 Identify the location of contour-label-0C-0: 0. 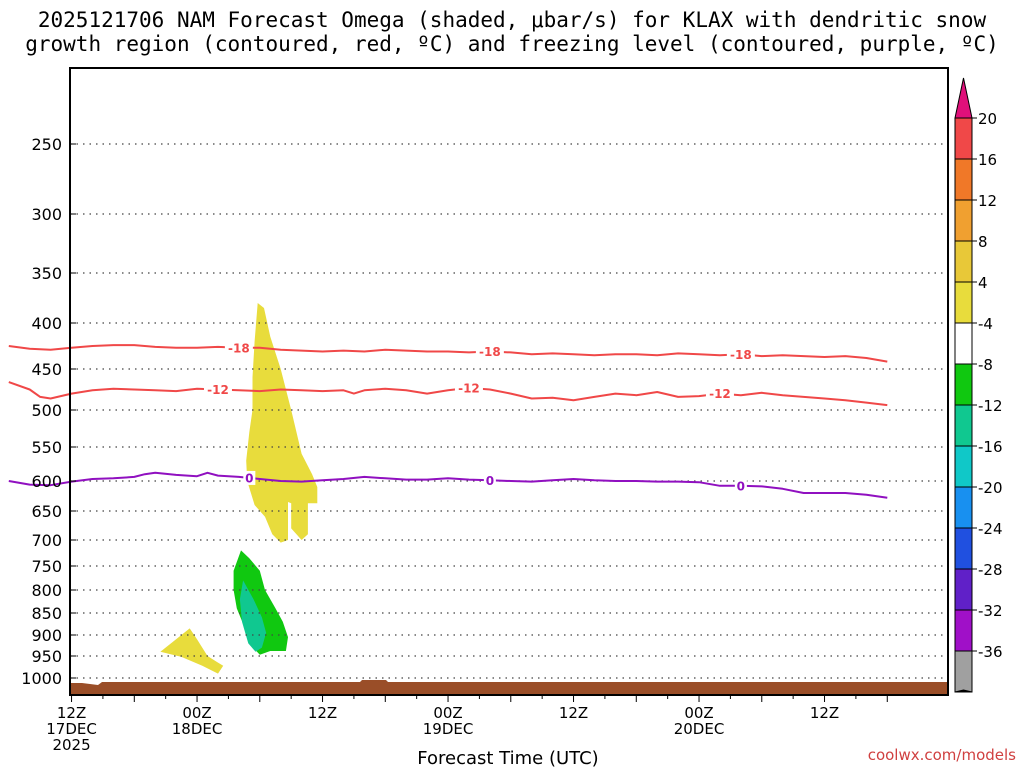
(249, 478).